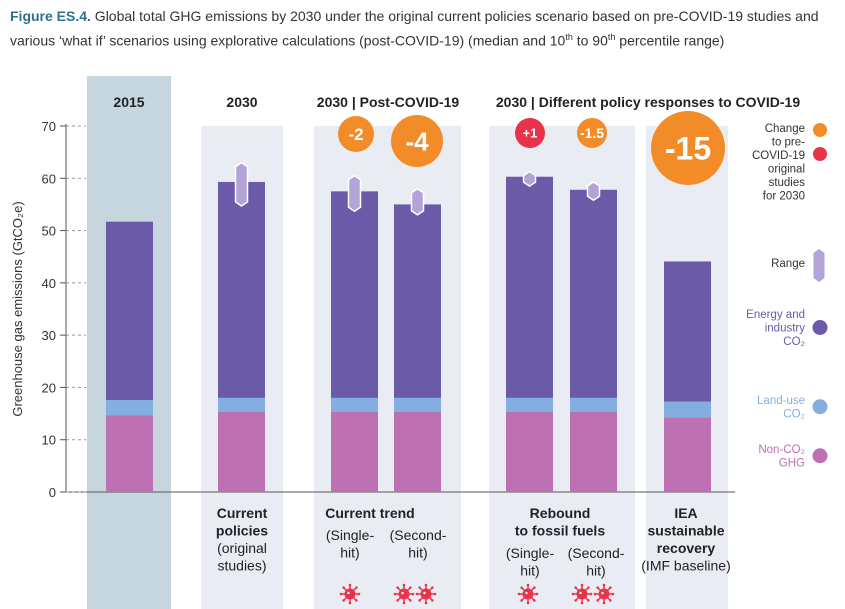 The height and width of the screenshot is (609, 845). I want to click on category-label-line: IEA, so click(685, 513).